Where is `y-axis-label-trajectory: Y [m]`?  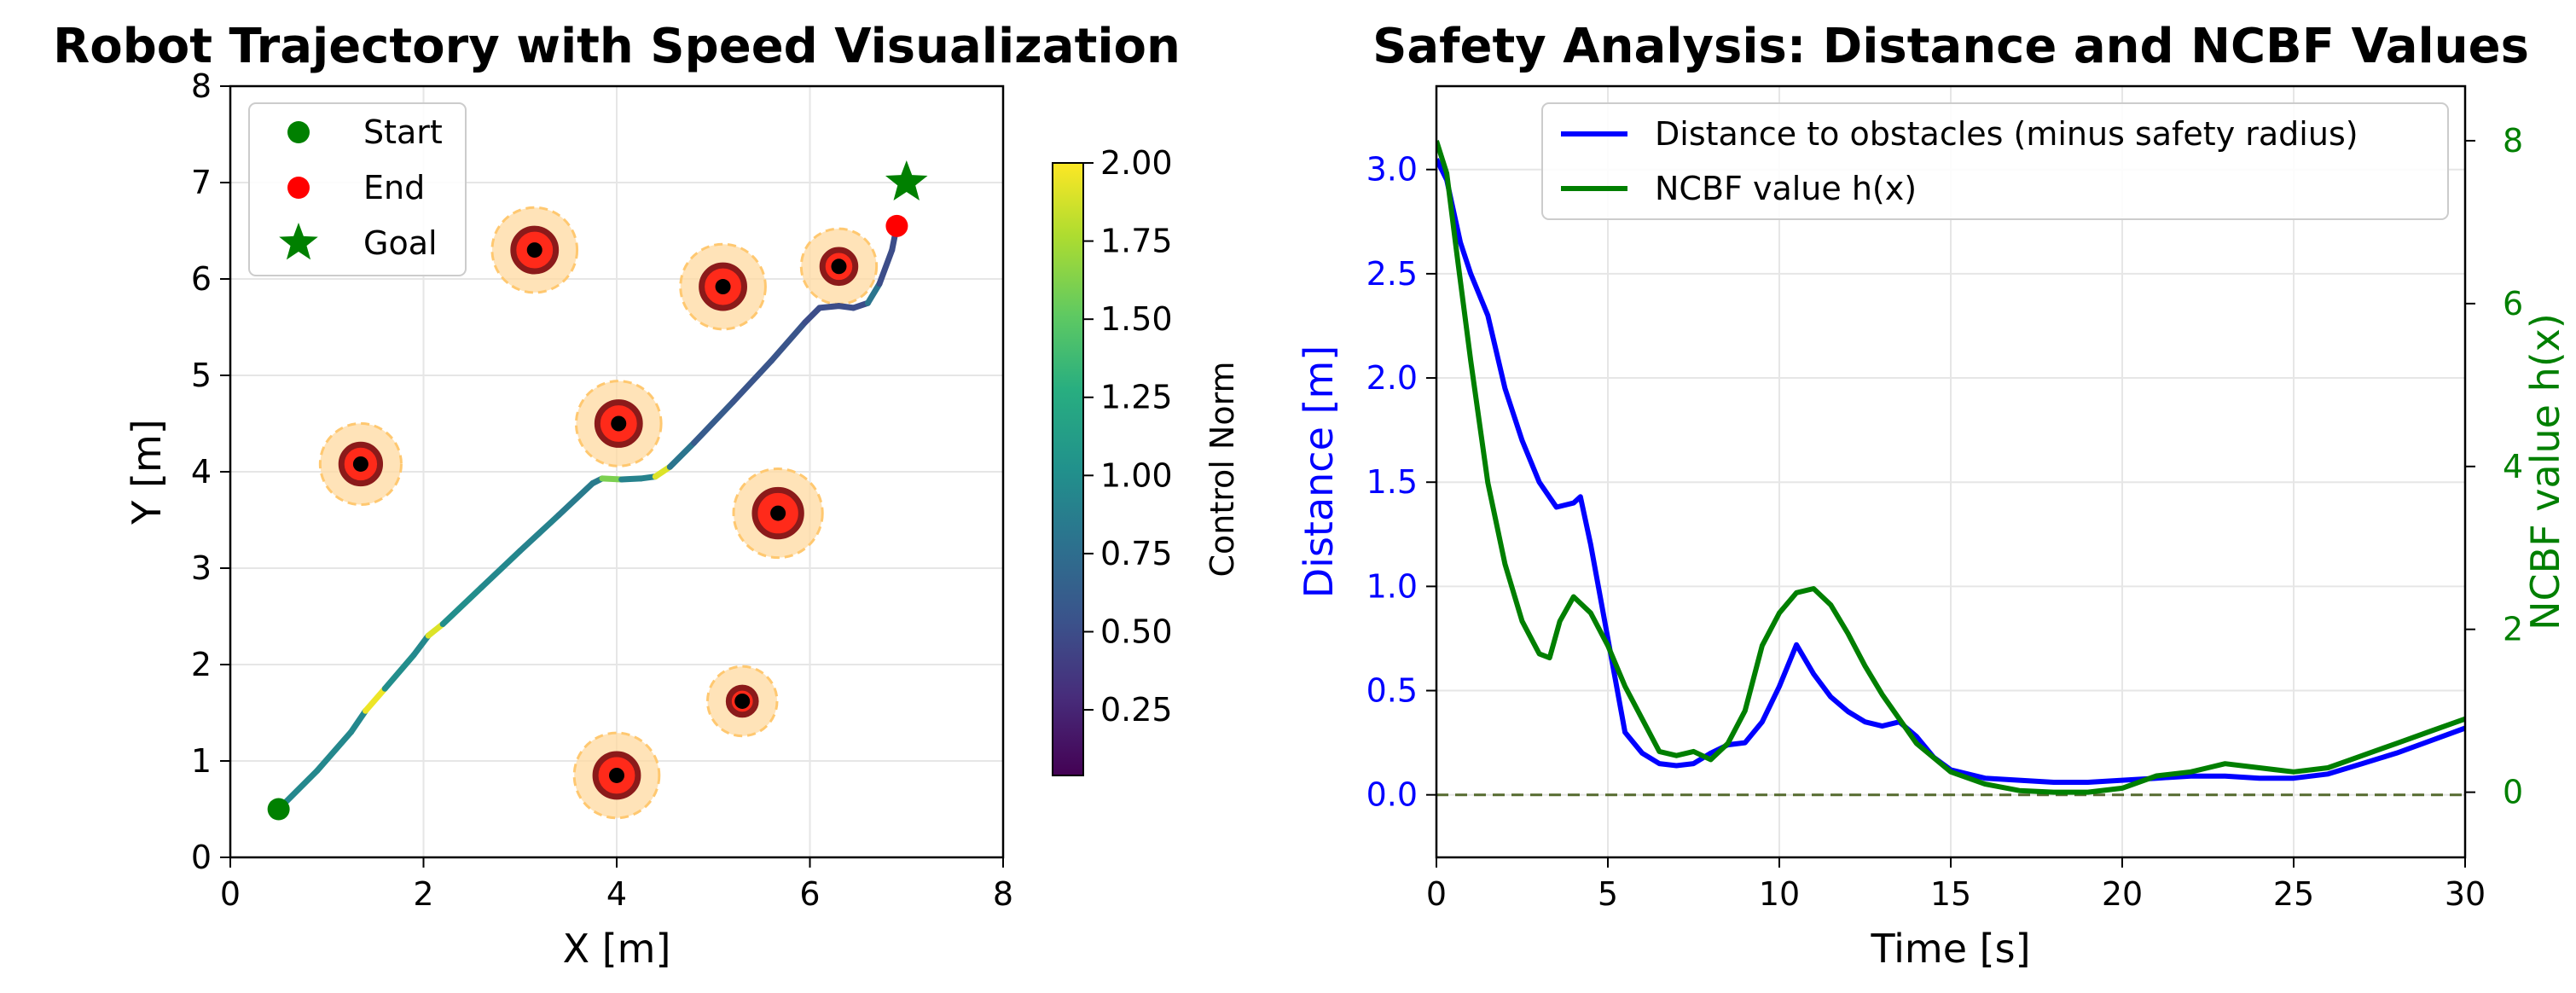
y-axis-label-trajectory: Y [m] is located at coordinates (147, 472).